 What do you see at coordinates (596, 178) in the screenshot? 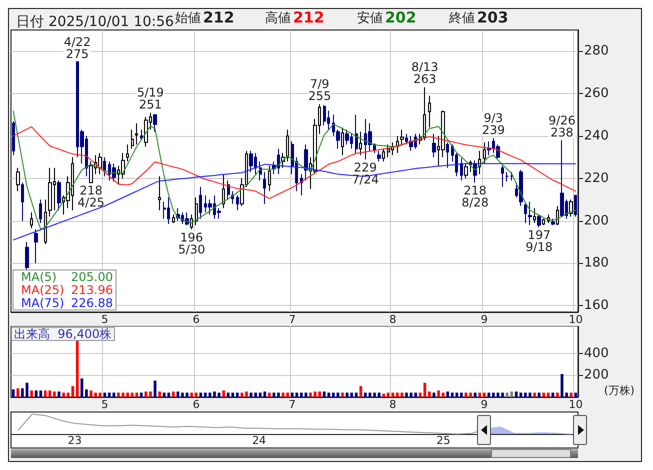
I see `y-tick-label: 220` at bounding box center [596, 178].